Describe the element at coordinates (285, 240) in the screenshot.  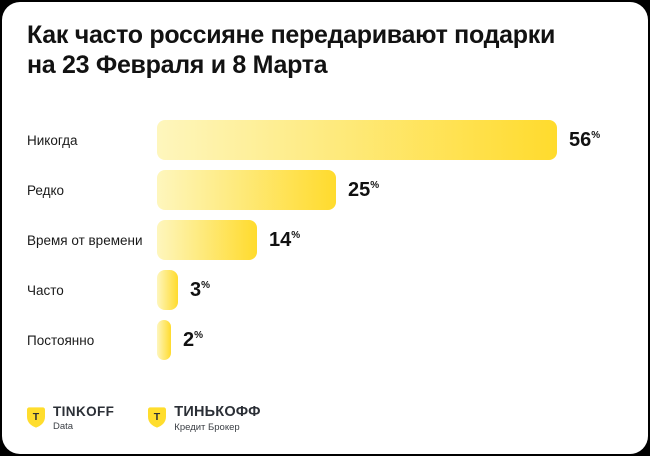
I see `value-label: 14%` at that location.